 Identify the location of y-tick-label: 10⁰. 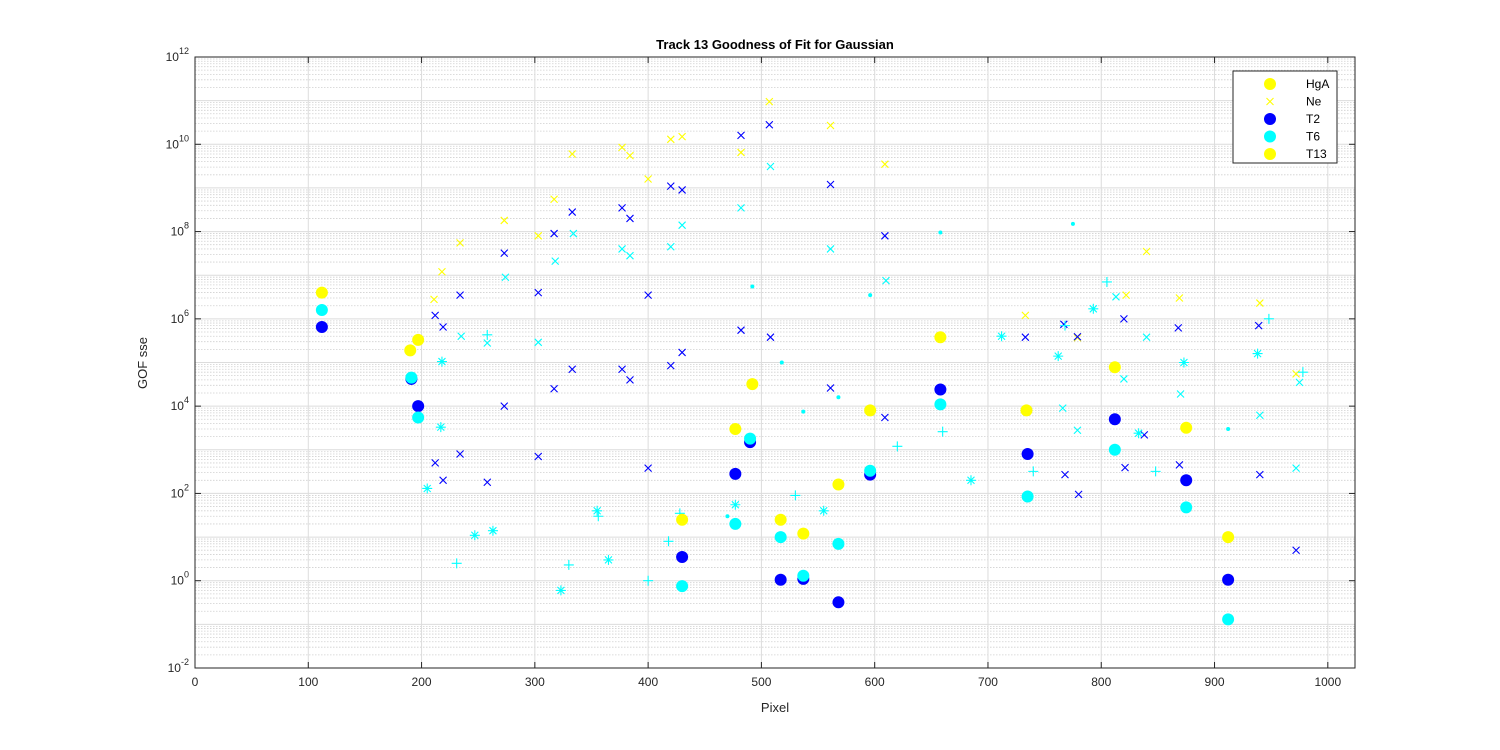
(180, 579).